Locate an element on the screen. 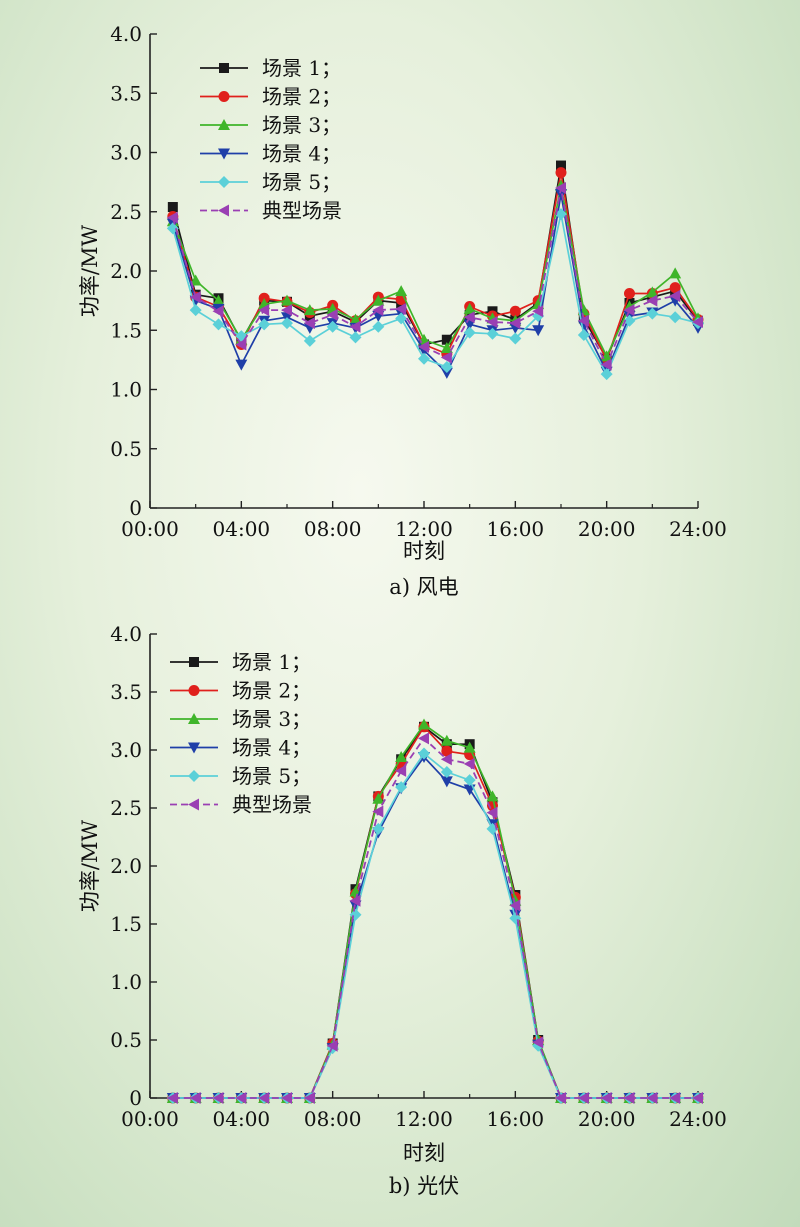 This screenshot has height=1227, width=800. y-tick-label: 2.5 is located at coordinates (126, 212).